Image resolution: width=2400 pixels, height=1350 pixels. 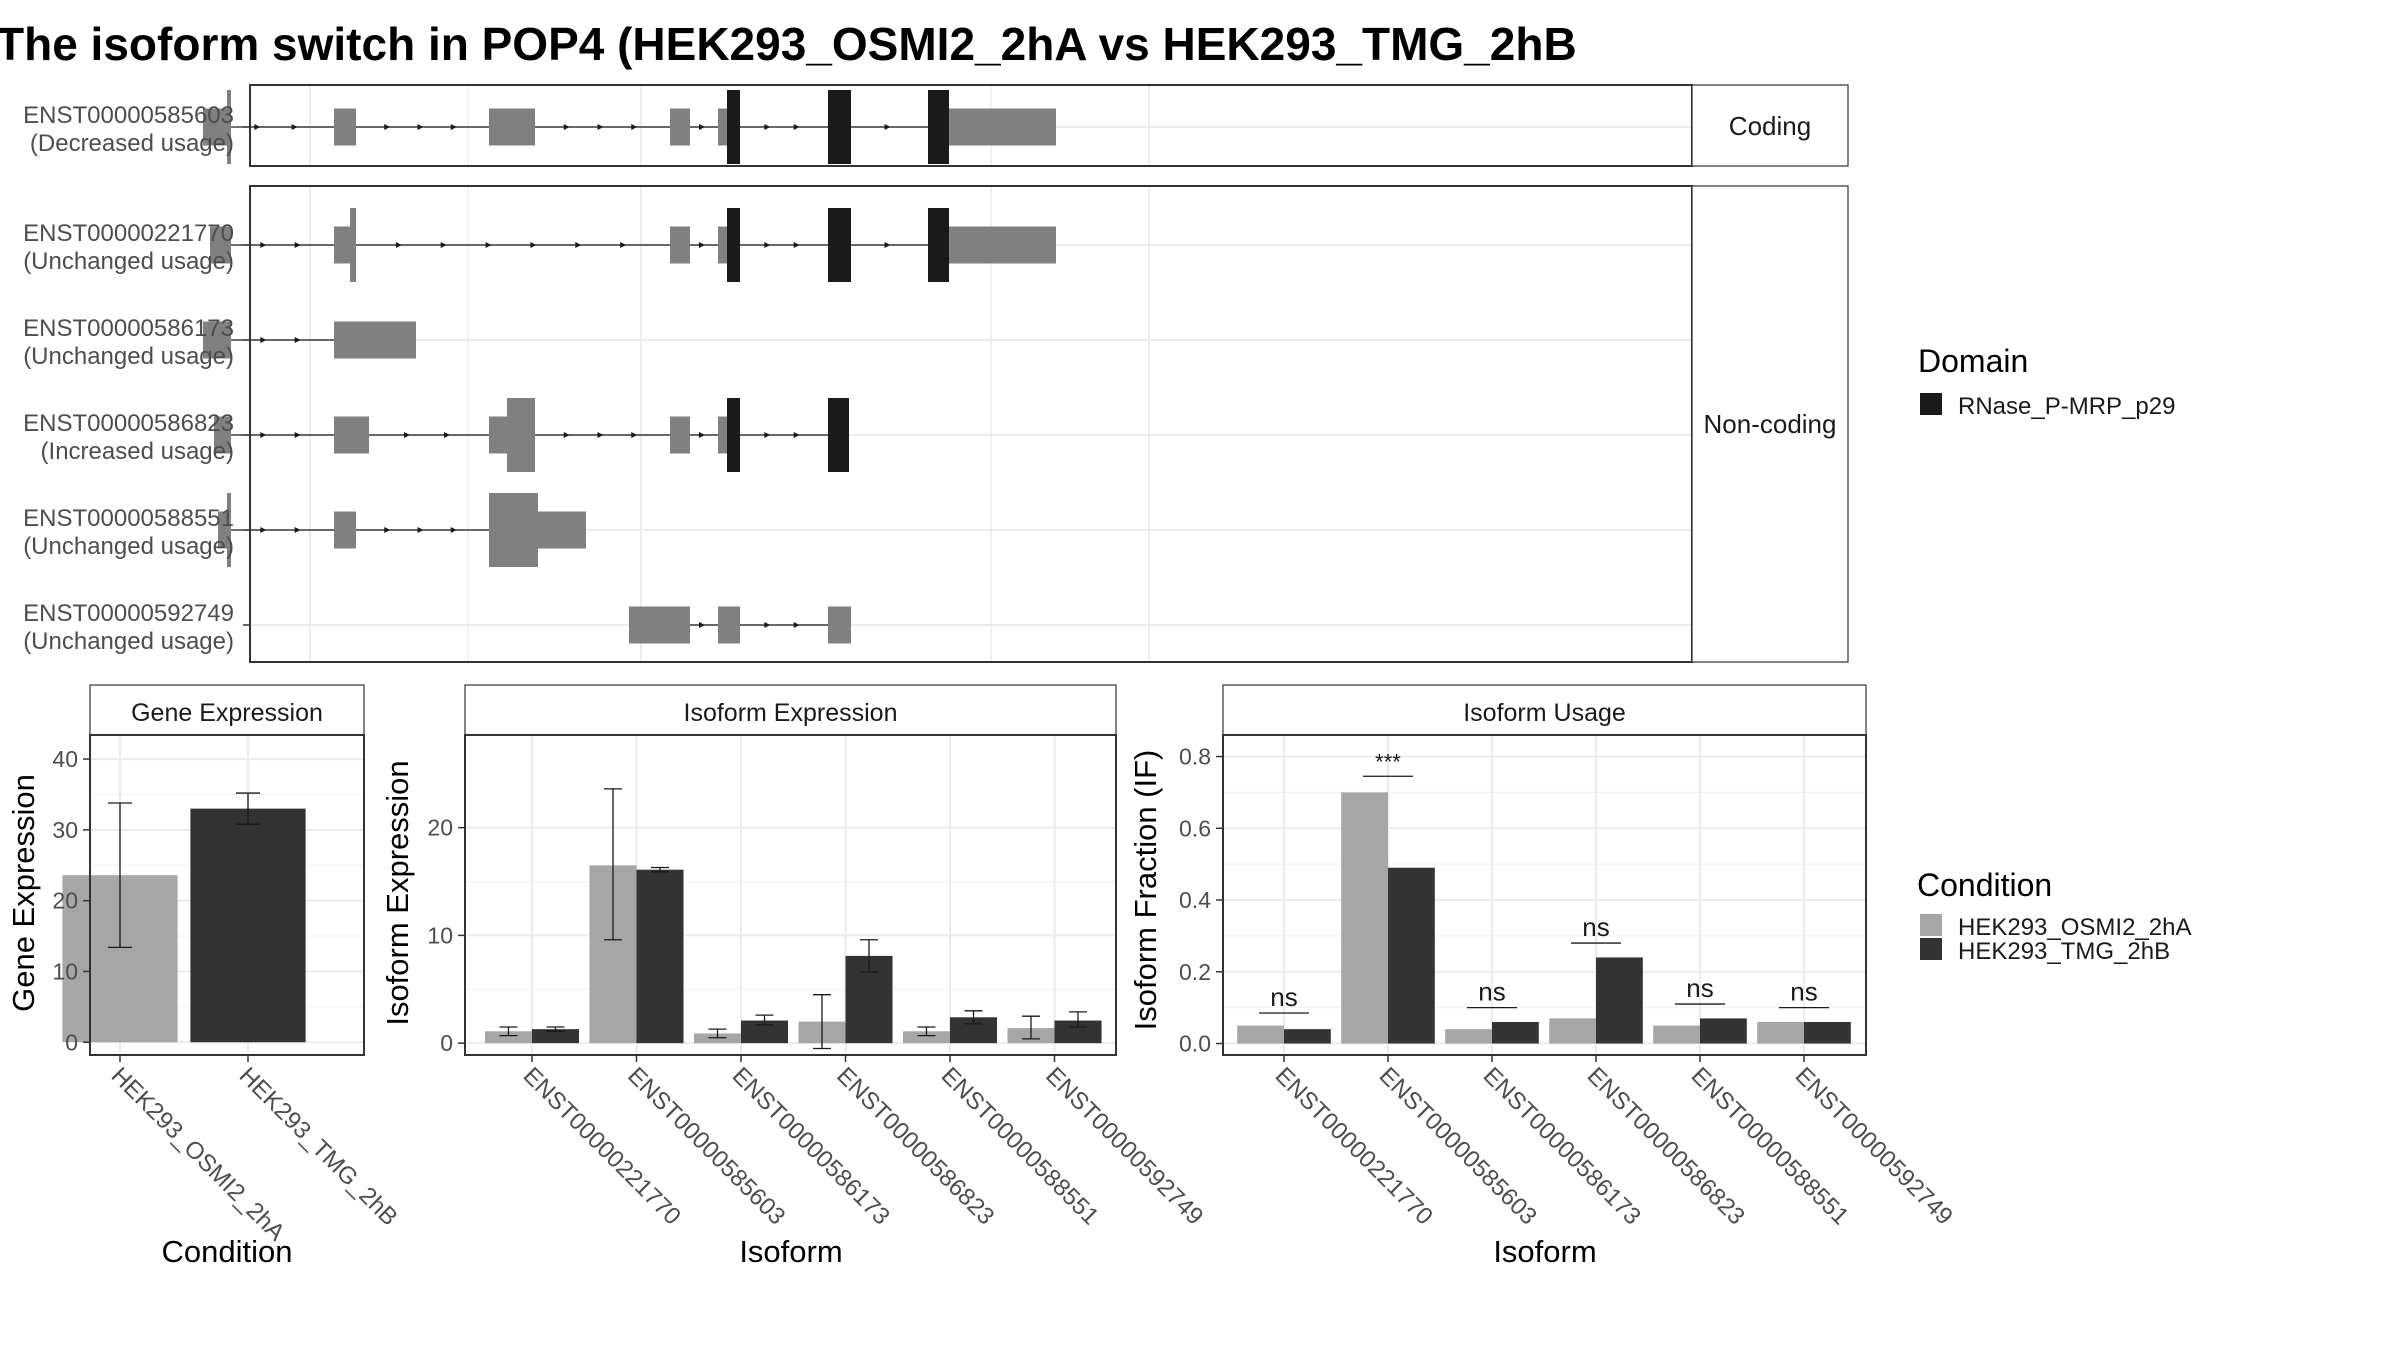 I want to click on y-axis-title: Isoform Fraction (IF), so click(x=1145, y=890).